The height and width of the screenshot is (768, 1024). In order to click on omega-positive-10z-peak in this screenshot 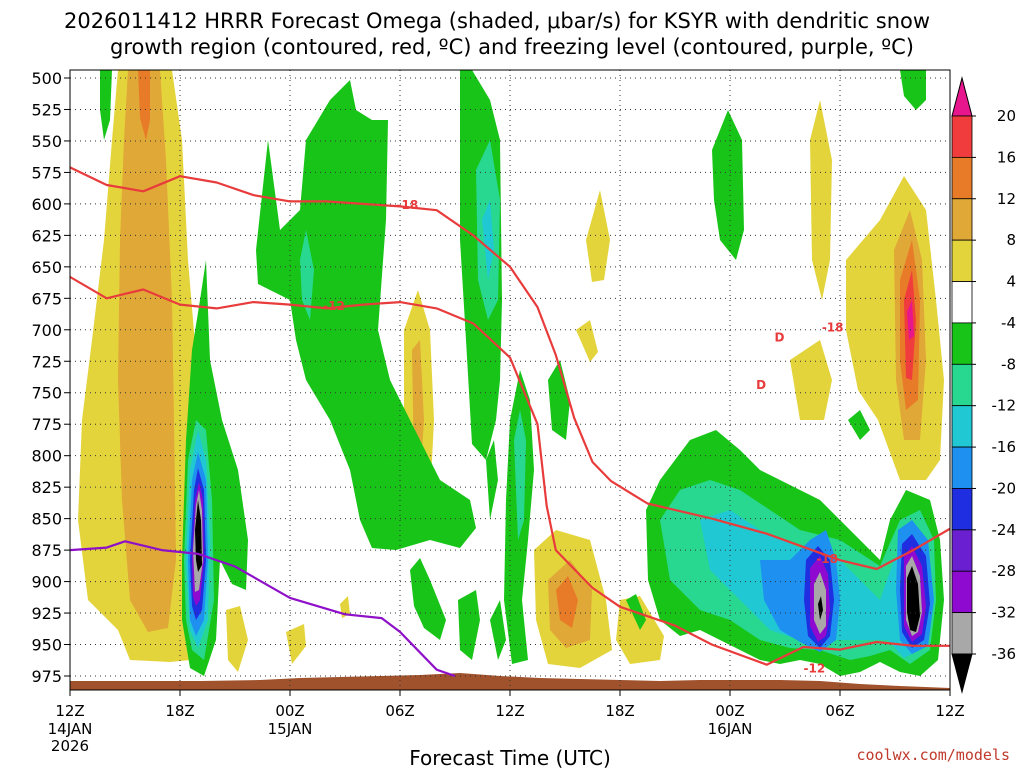, I will do `click(910, 320)`.